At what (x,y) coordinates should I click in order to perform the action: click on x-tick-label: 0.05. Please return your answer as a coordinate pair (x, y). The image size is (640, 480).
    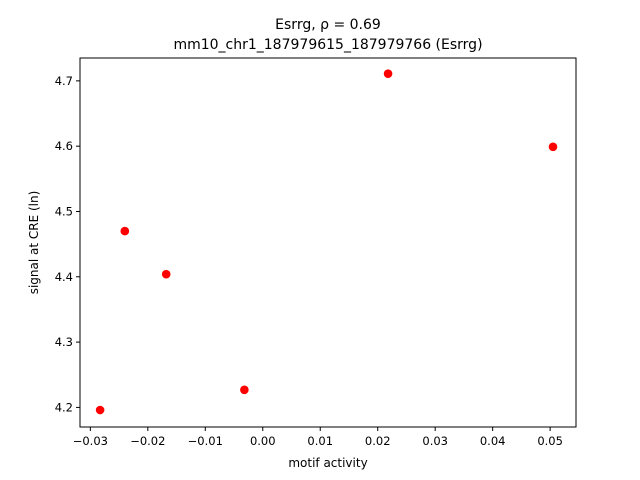
    Looking at the image, I should click on (550, 441).